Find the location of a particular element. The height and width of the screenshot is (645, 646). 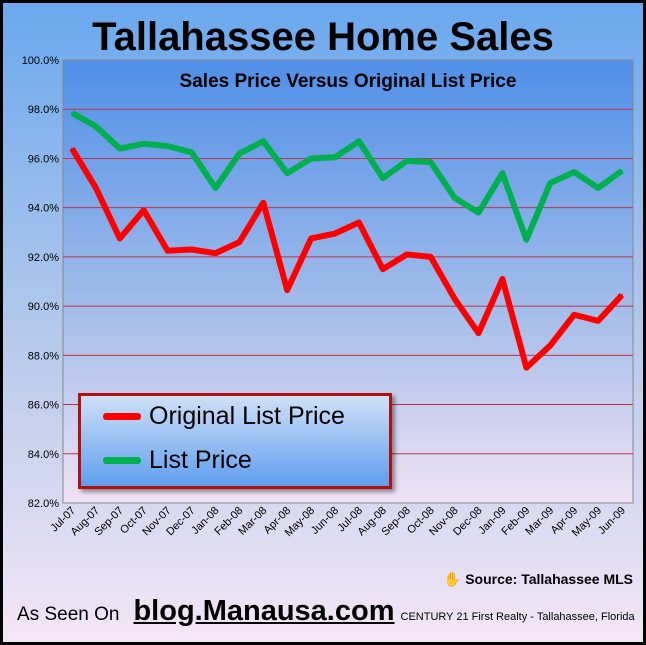

x-tick-label: Jun-08 is located at coordinates (325, 521).